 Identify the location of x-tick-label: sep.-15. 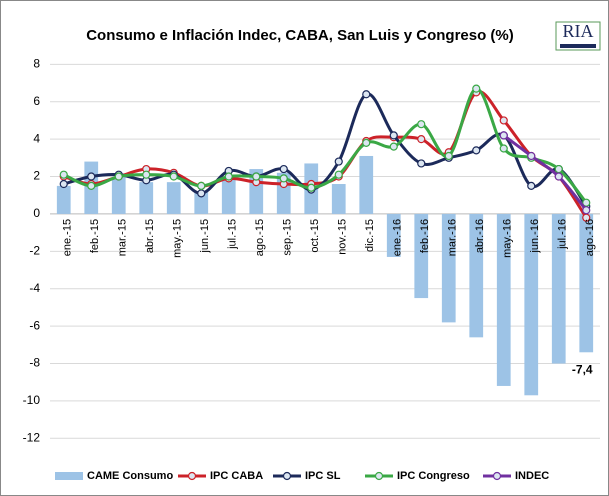
(288, 237).